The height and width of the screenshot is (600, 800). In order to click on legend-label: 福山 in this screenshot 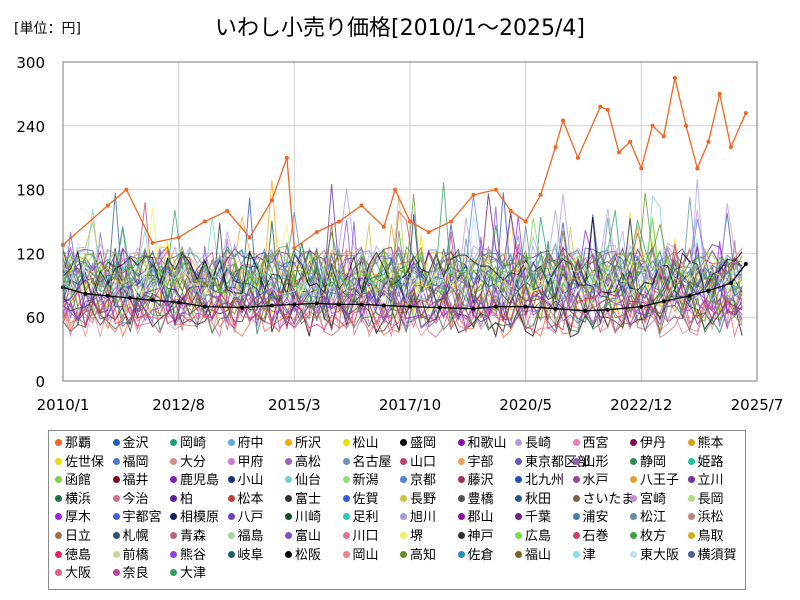, I will do `click(538, 555)`.